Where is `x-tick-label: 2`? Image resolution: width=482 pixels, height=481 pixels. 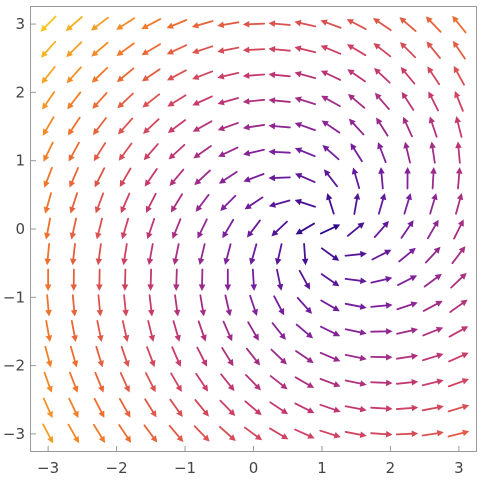 x-tick-label: 2 is located at coordinates (391, 468).